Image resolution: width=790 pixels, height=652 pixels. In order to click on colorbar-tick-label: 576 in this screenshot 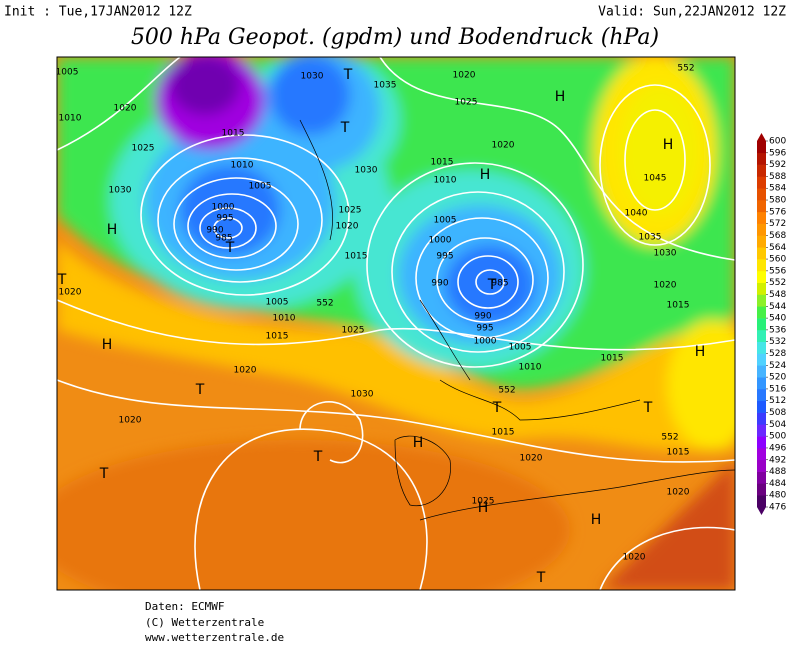, I will do `click(777, 212)`.